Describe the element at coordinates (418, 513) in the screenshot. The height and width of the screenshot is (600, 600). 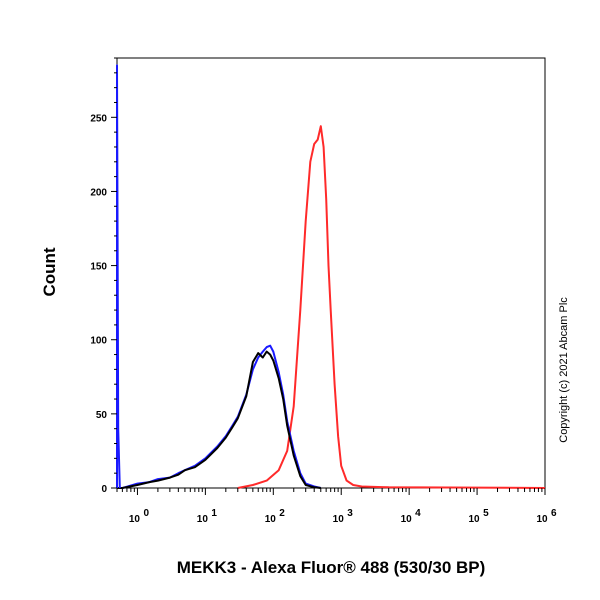
I see `x-tick-exponent: 4` at that location.